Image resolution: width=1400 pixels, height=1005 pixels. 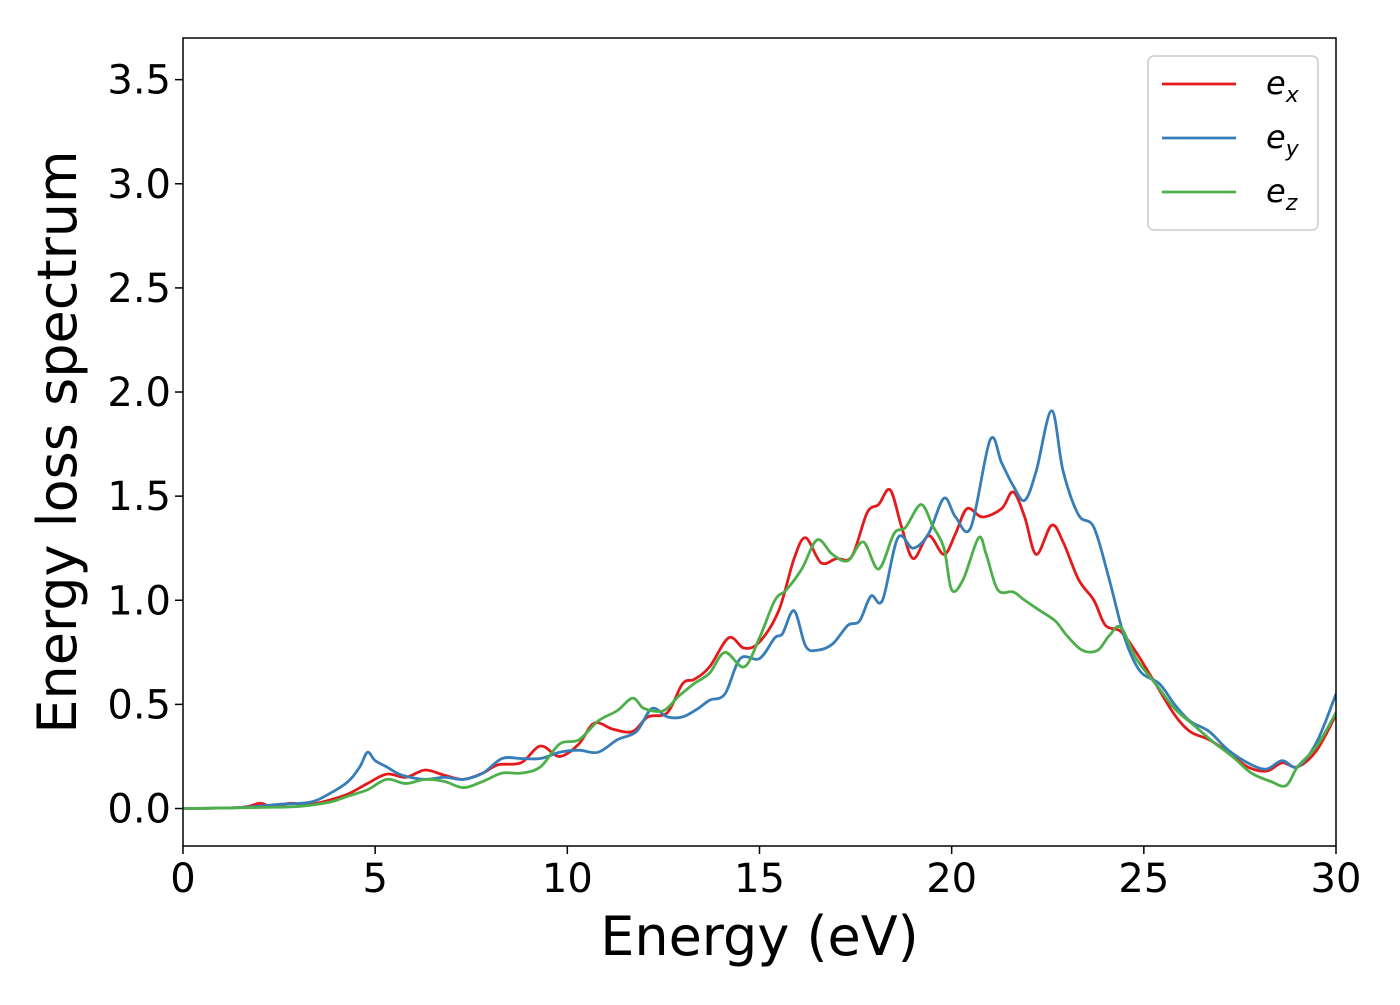 I want to click on y-tick-label: 1.0, so click(x=139, y=601).